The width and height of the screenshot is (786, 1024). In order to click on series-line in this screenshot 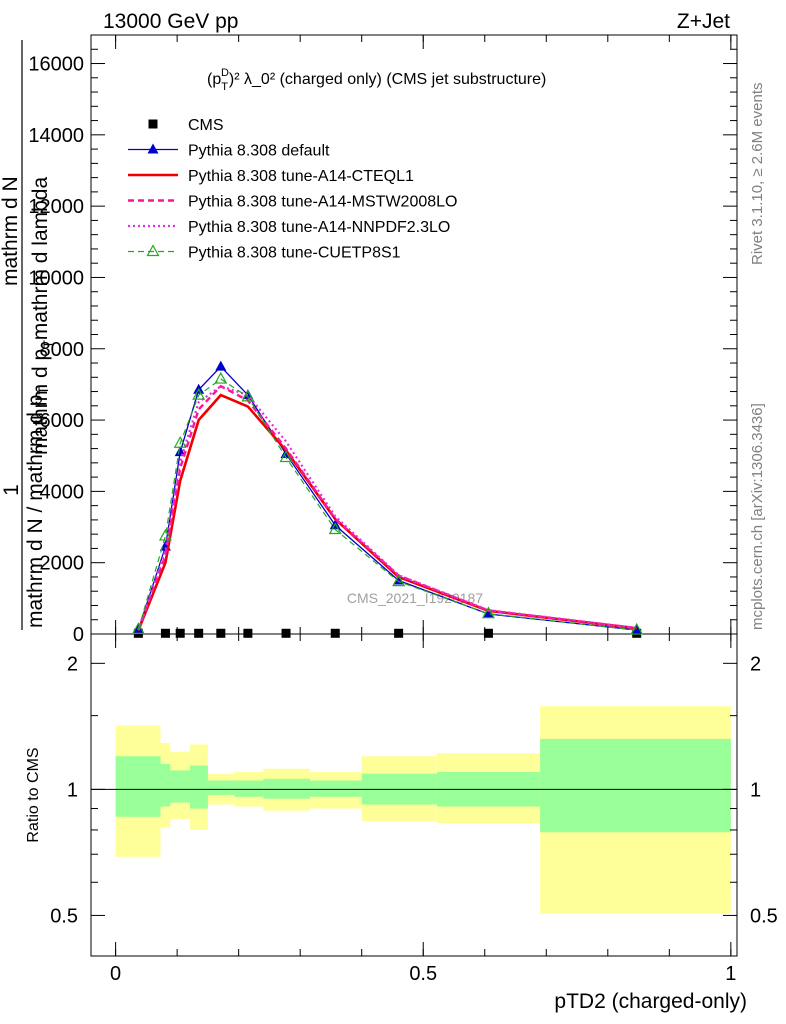, I will do `click(387, 512)`.